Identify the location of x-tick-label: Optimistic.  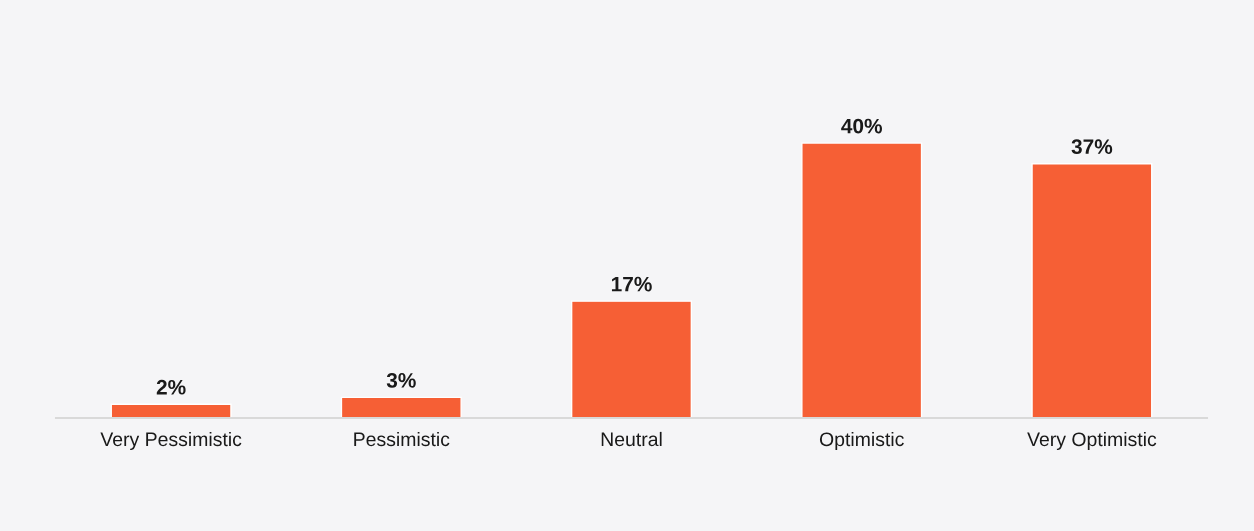
(861, 441).